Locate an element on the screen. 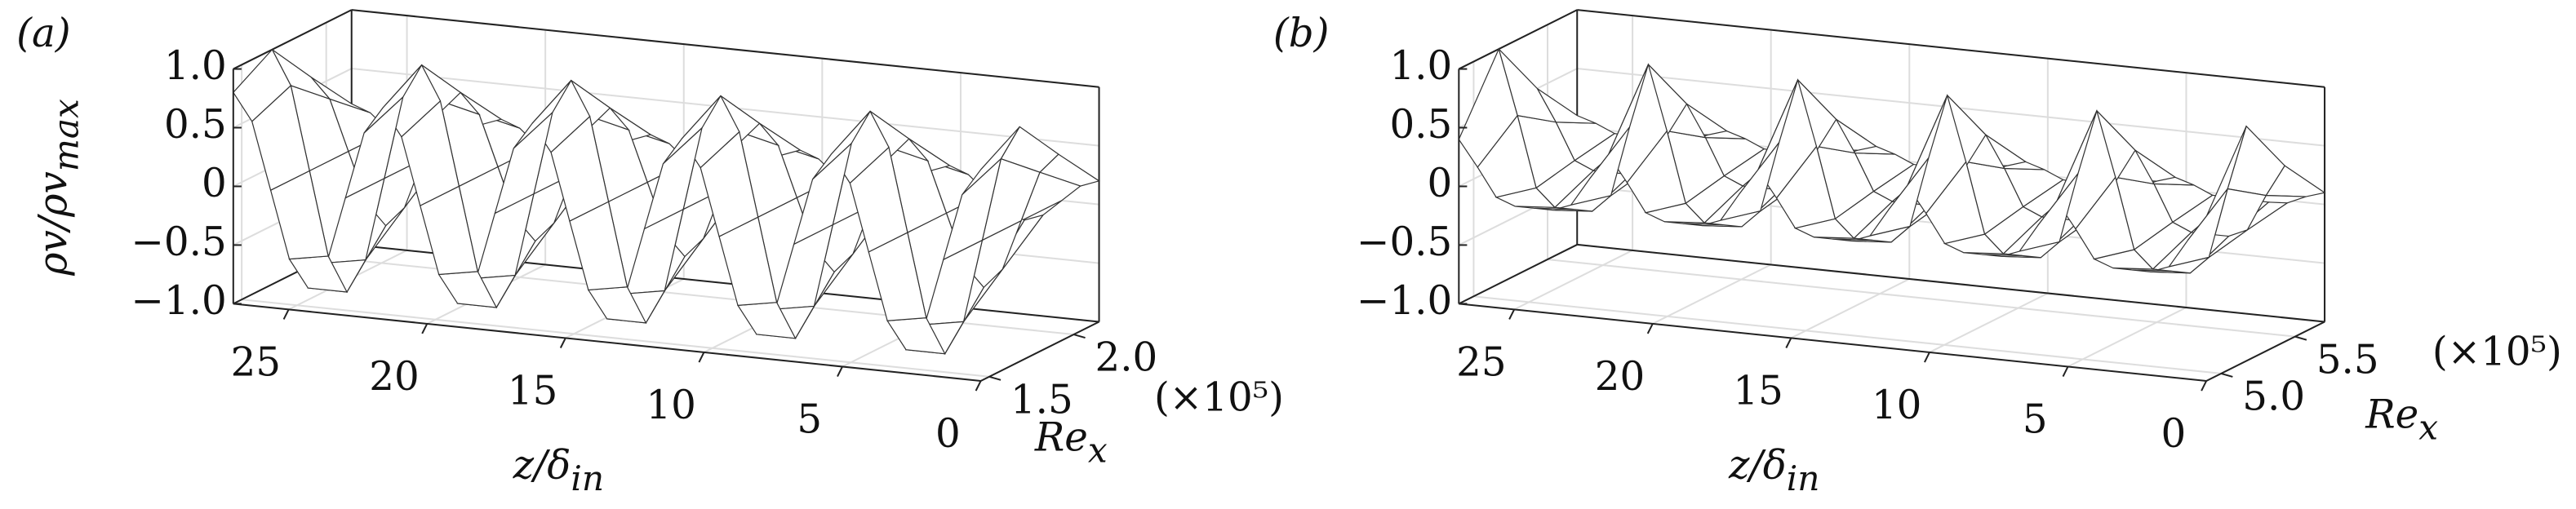 This screenshot has width=2576, height=509. panel-label: (b) is located at coordinates (1301, 33).